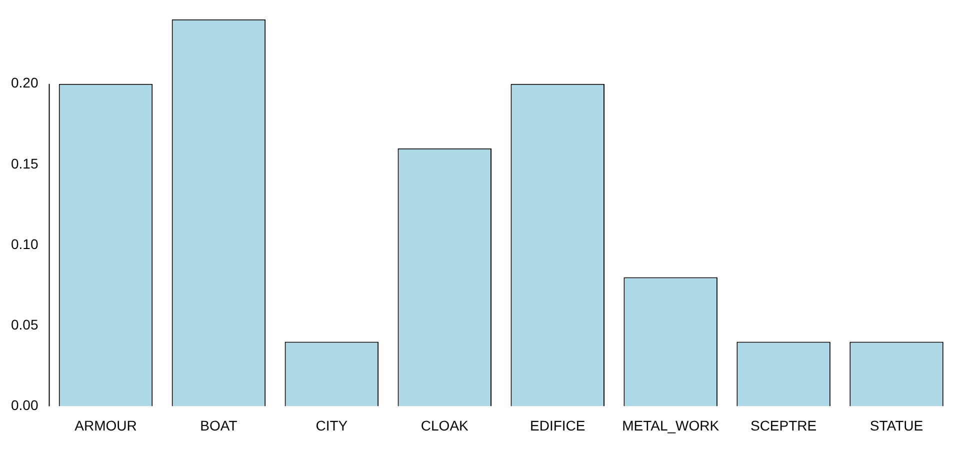 This screenshot has width=963, height=455. I want to click on x-tick-label: ARMOUR, so click(105, 425).